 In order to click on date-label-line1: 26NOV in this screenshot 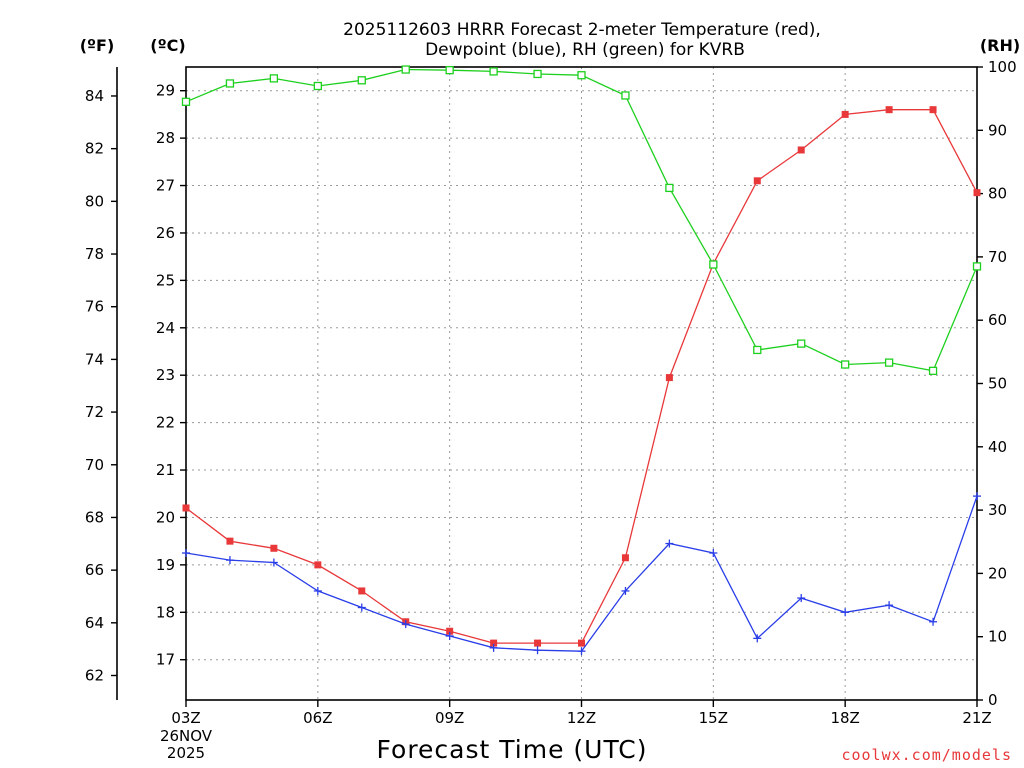, I will do `click(186, 736)`.